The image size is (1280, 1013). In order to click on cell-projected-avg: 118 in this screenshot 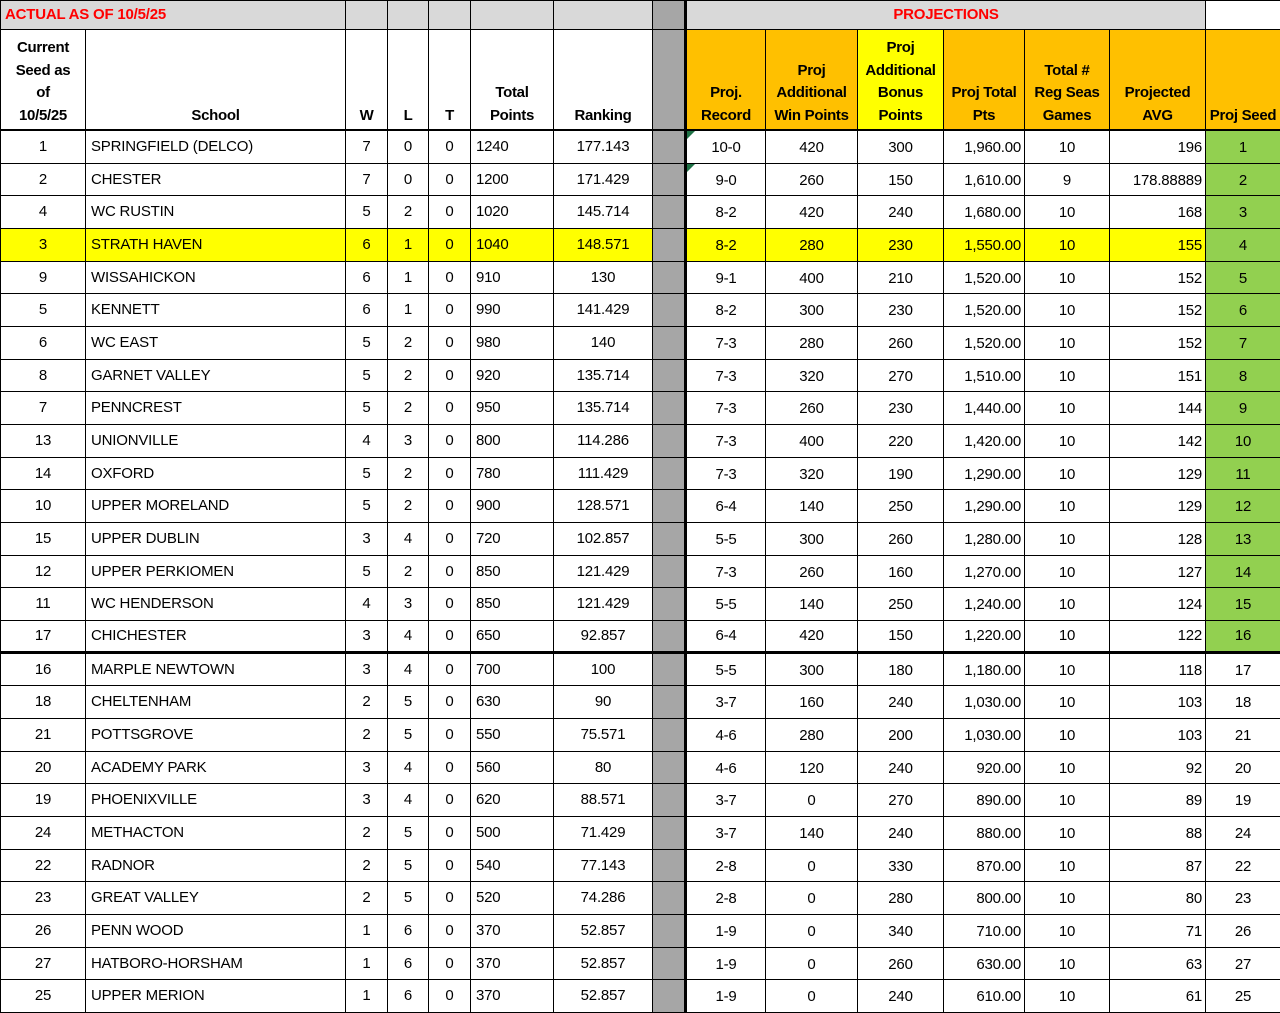, I will do `click(1158, 670)`.